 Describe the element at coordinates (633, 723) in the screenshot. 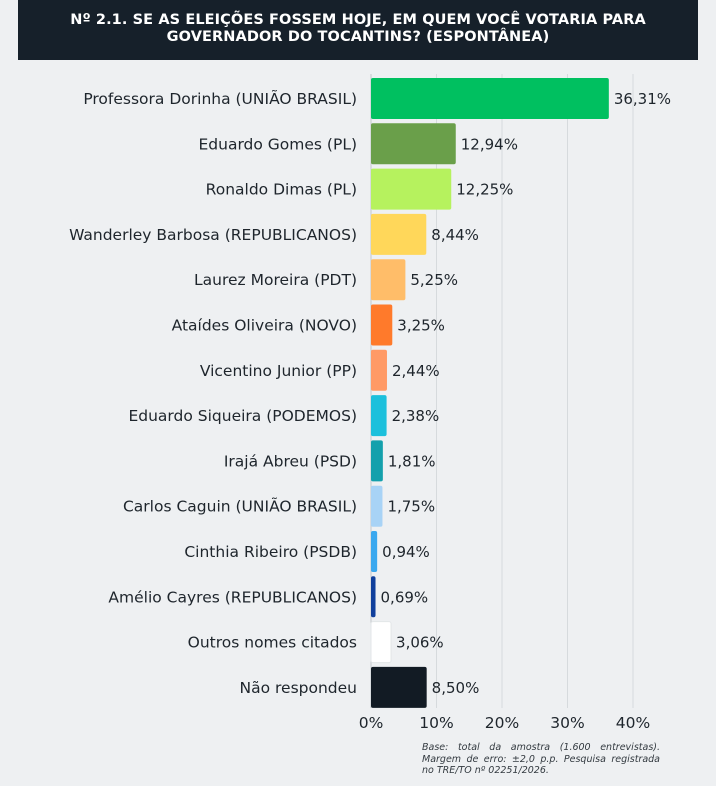

I see `x-tick-label: 40%` at that location.